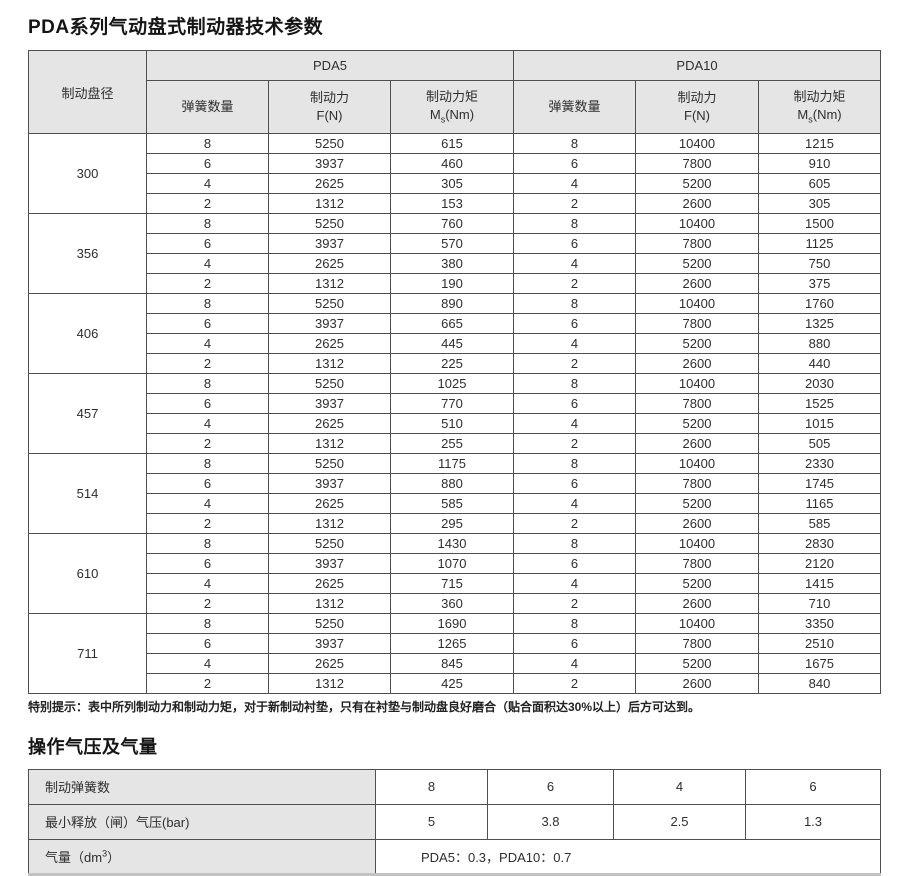  Describe the element at coordinates (207, 107) in the screenshot. I see `header-springs-pda5: 弹簧数量` at that location.